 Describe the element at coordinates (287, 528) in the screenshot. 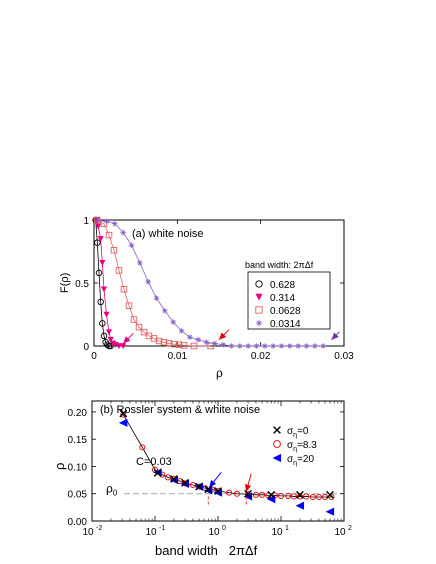

I see `x-tick-exponent: 1` at that location.